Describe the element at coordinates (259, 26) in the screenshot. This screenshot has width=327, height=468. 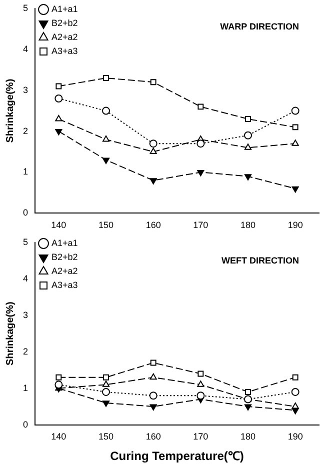
I see `annotation: WARP DIRECTION` at that location.